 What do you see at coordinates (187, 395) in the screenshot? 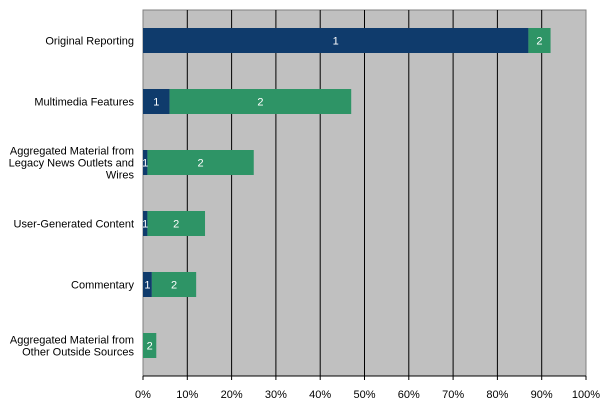
I see `x-tick-label: 10%` at bounding box center [187, 395].